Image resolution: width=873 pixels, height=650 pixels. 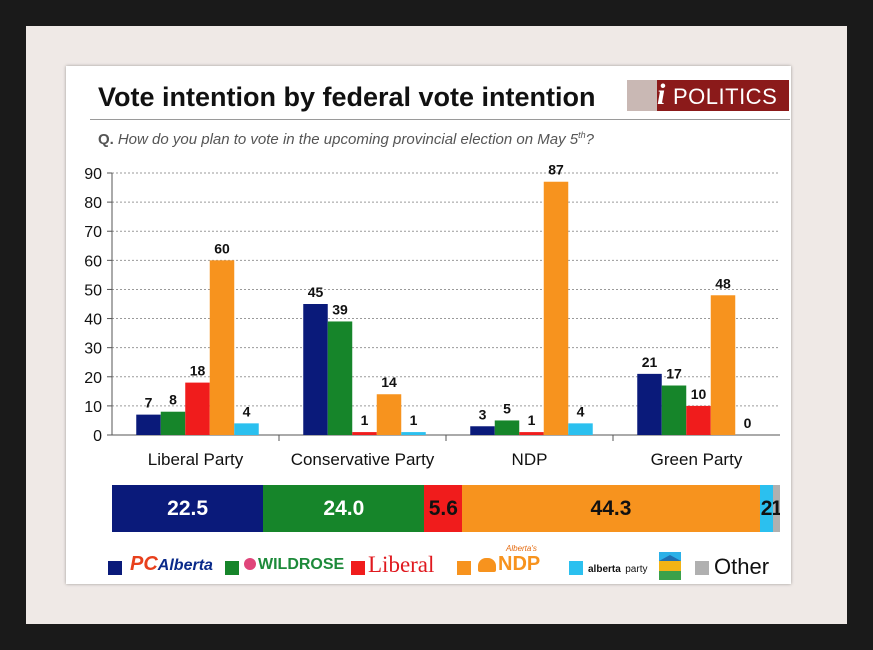 I want to click on y-tick-label: 20, so click(x=93, y=378).